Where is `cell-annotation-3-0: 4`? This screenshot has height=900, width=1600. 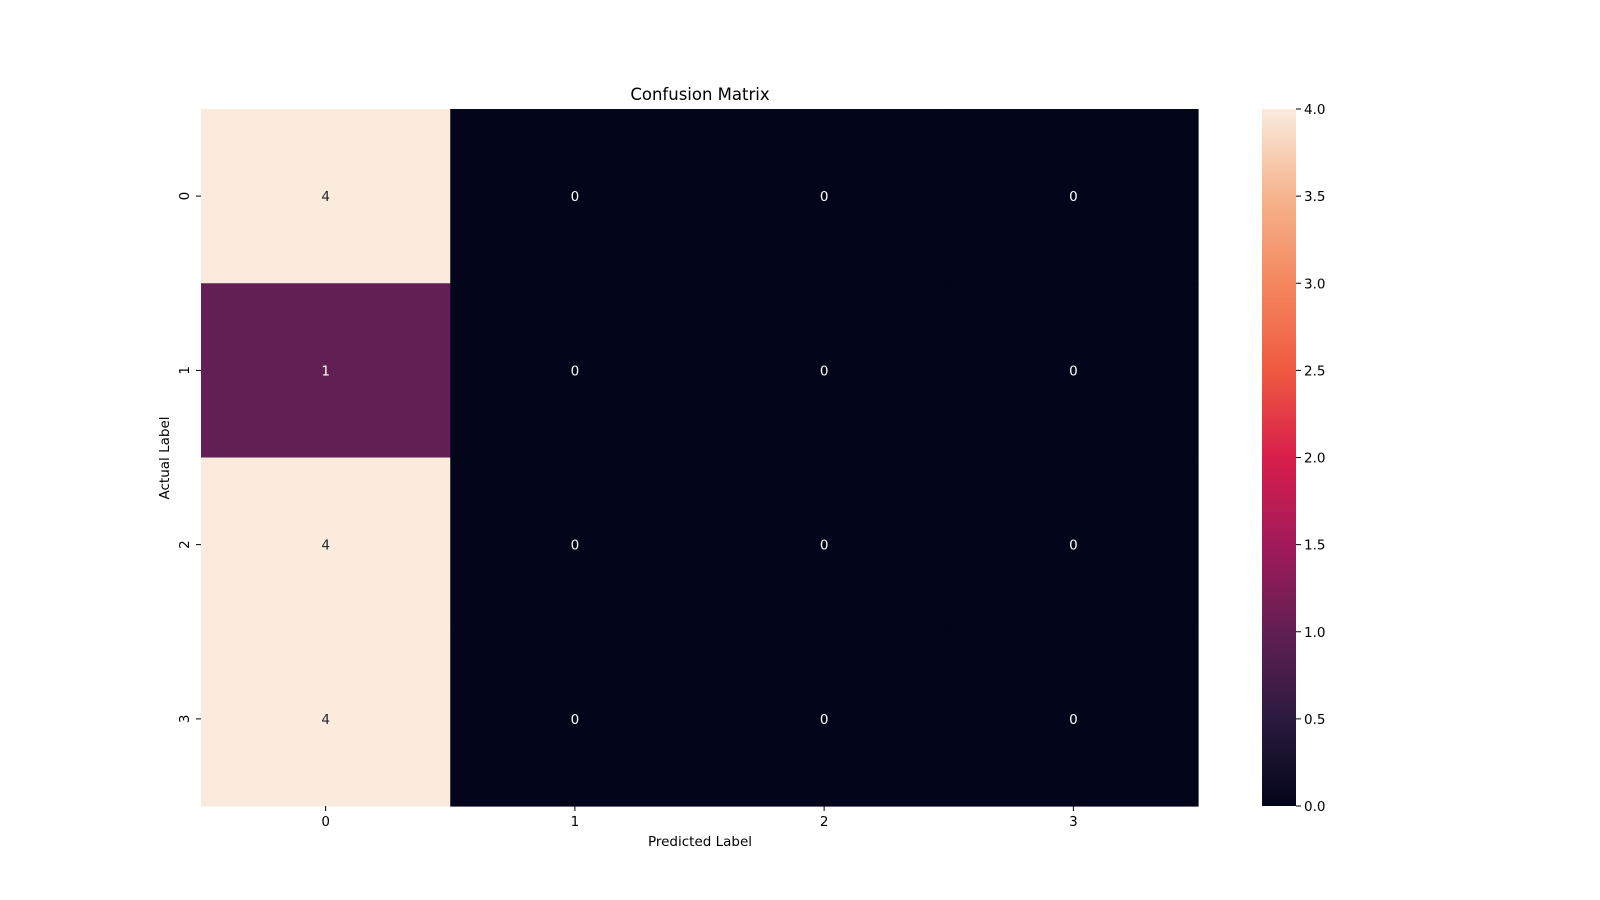 cell-annotation-3-0: 4 is located at coordinates (325, 720).